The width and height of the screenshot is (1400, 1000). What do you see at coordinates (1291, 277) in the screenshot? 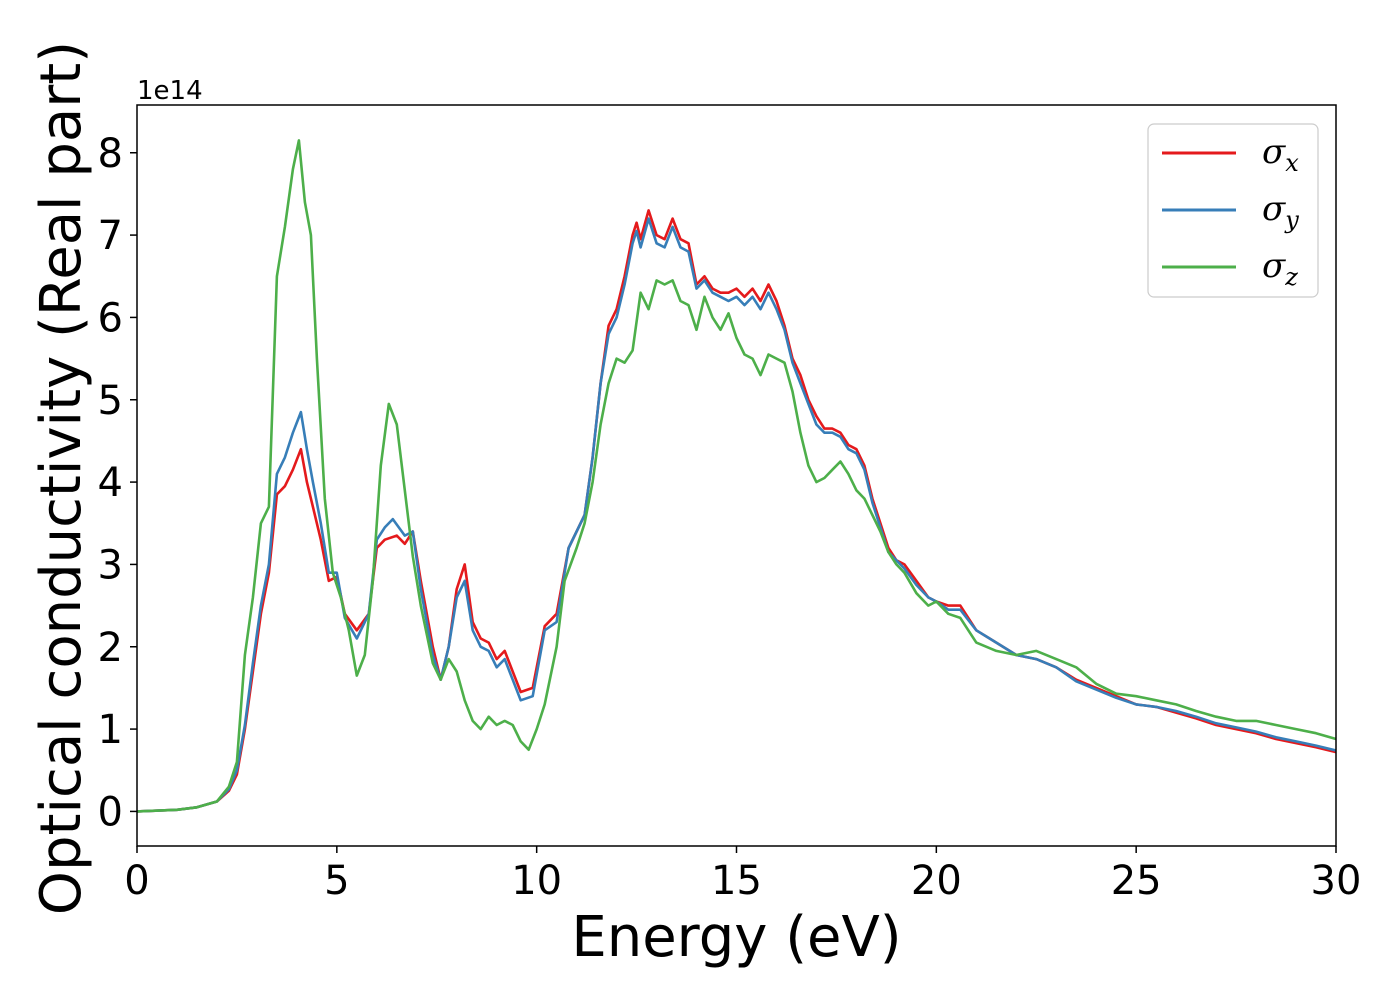
I see `legend-label-sub: z` at bounding box center [1291, 277].